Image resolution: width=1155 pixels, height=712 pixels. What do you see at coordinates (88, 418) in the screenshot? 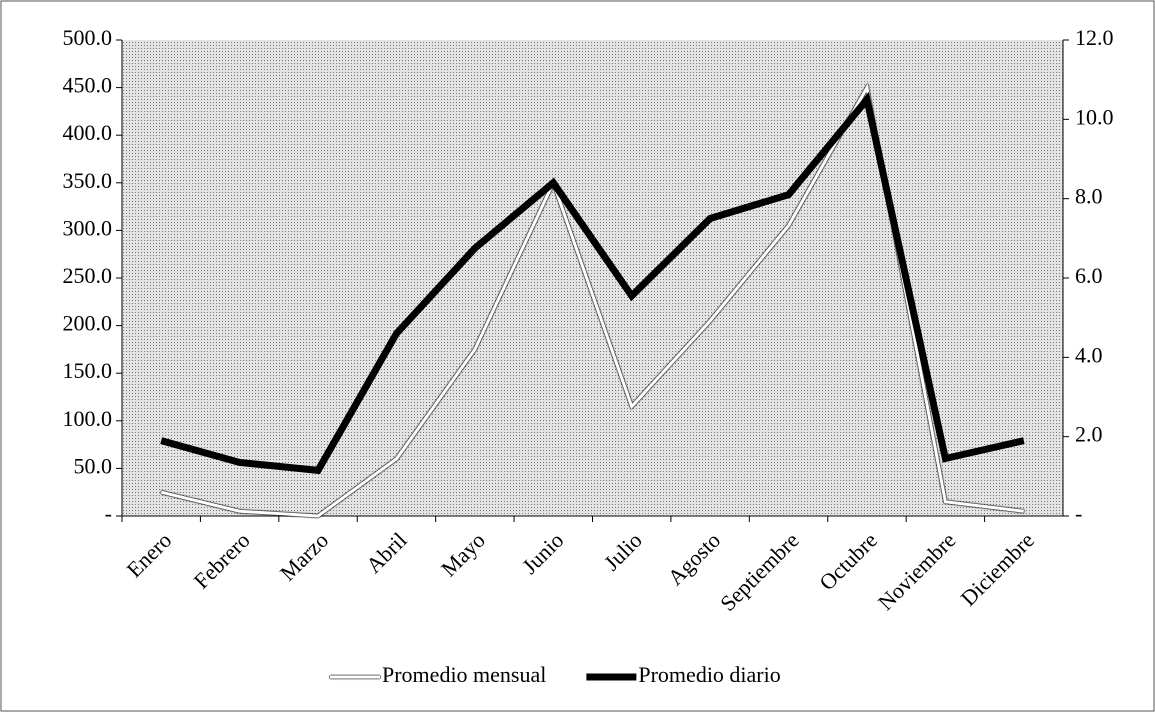
I see `y-tick-label: 100.0` at bounding box center [88, 418].